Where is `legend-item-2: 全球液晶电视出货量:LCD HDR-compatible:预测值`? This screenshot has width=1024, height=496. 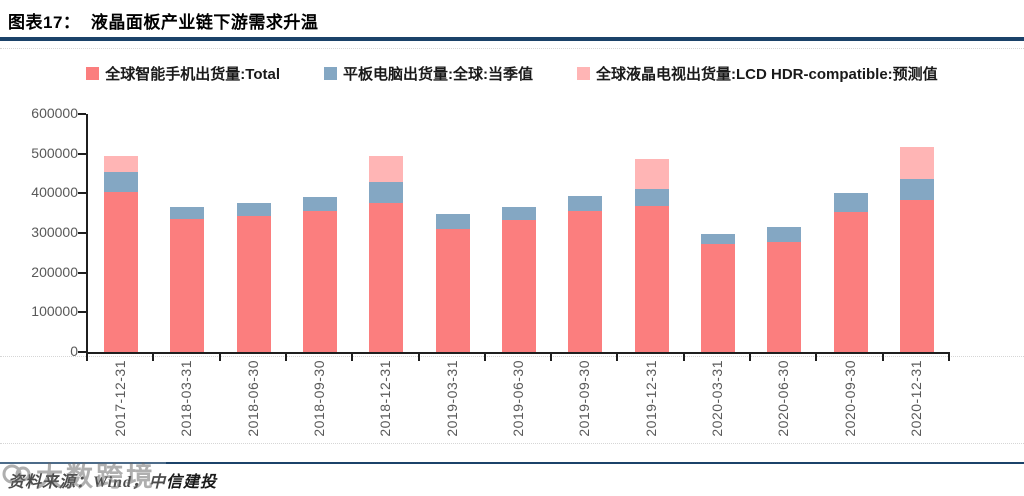 legend-item-2: 全球液晶电视出货量:LCD HDR-compatible:预测值 is located at coordinates (757, 73).